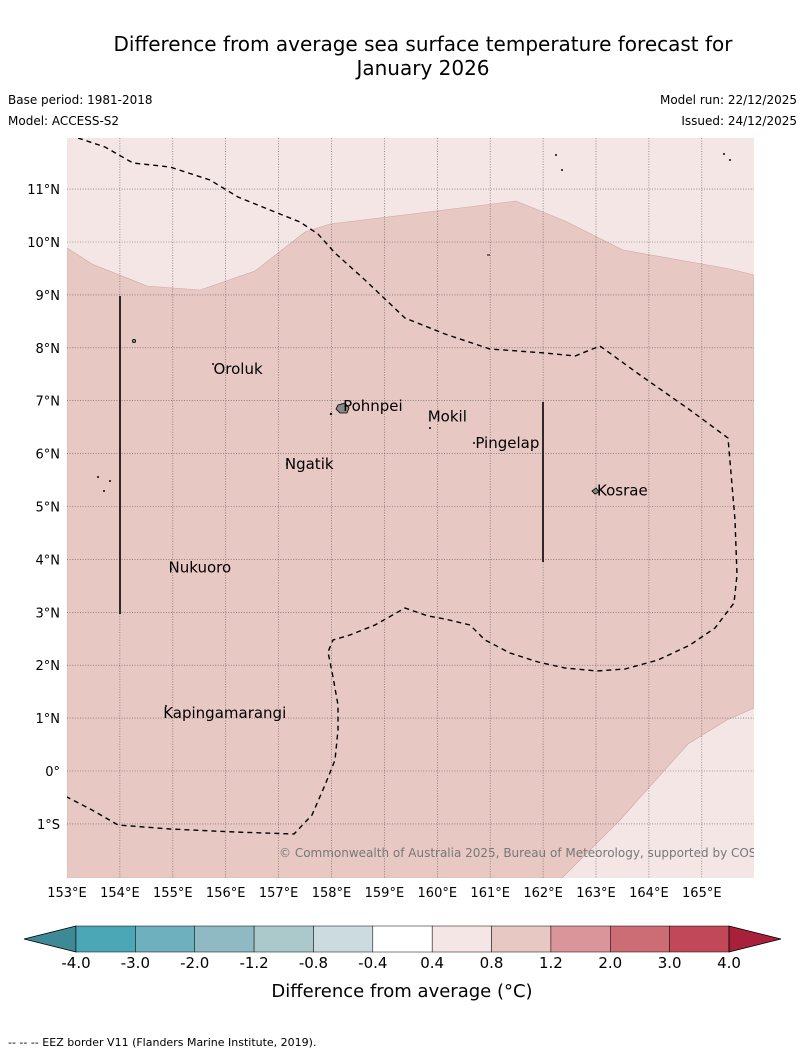 The width and height of the screenshot is (804, 1058). What do you see at coordinates (173, 893) in the screenshot?
I see `lon-tick-label: 155°E` at bounding box center [173, 893].